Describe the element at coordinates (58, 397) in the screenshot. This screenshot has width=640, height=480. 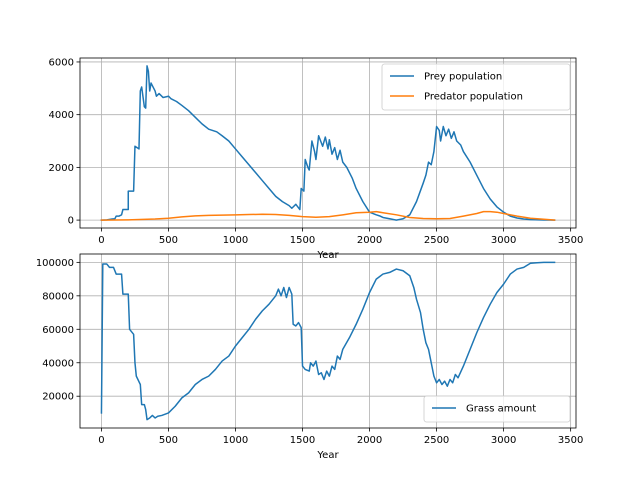
I see `y-tick-label: 20000` at that location.